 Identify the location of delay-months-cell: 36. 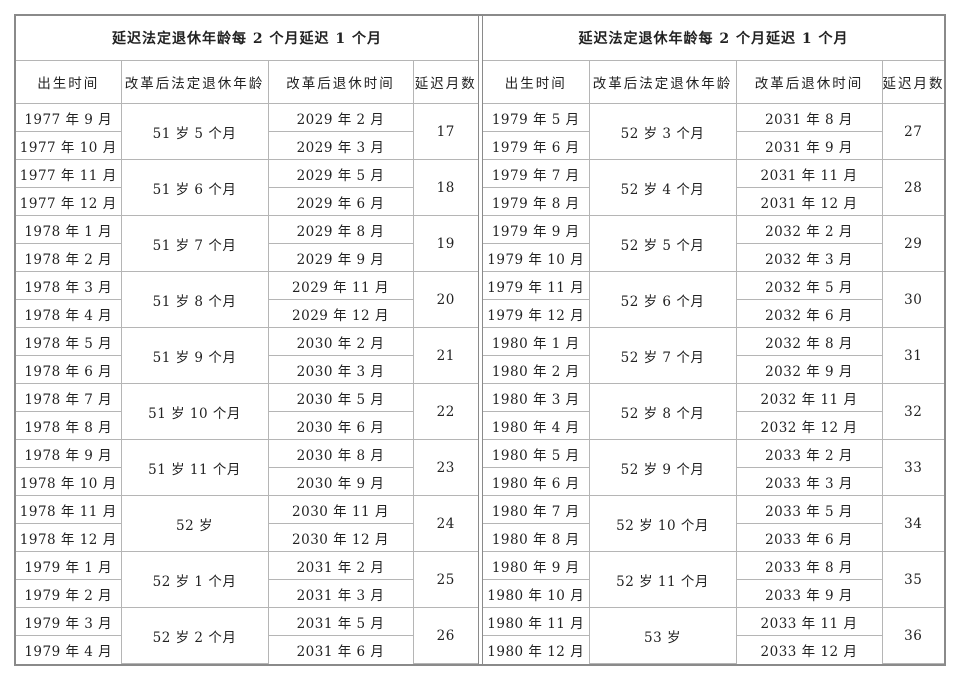
(912, 635).